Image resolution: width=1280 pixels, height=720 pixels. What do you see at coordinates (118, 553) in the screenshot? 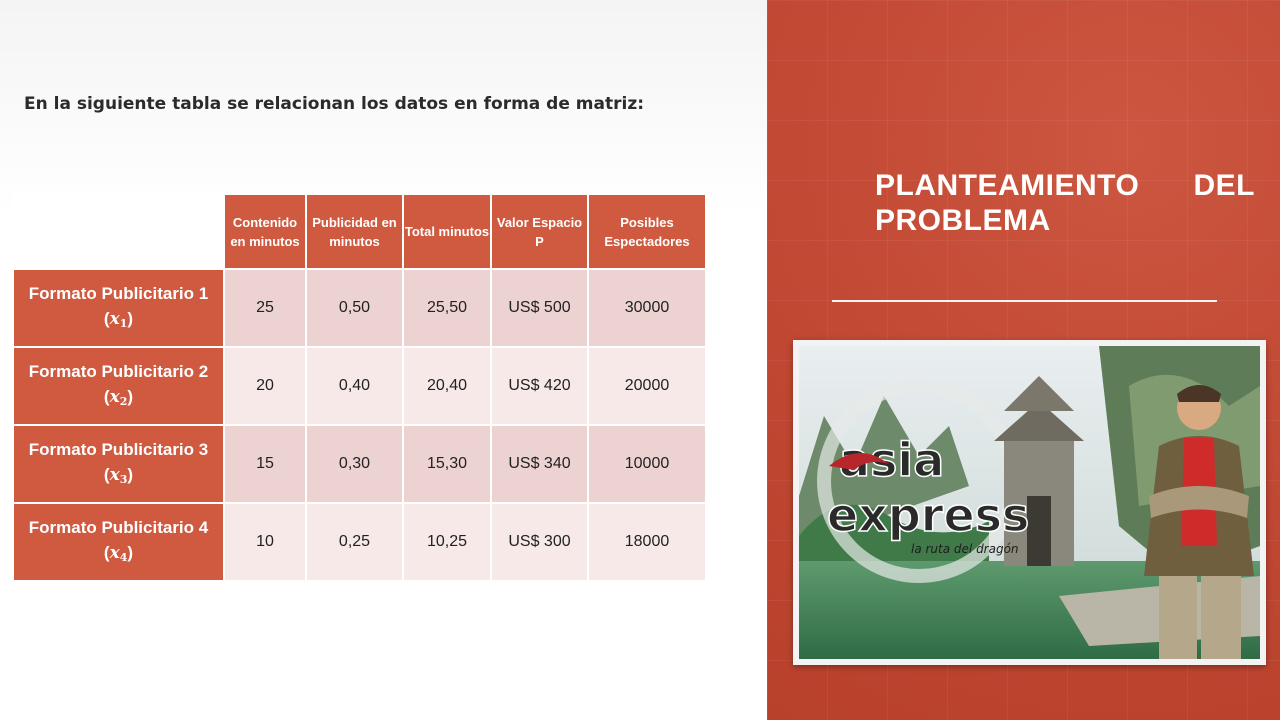
I see `row-variable: x4` at bounding box center [118, 553].